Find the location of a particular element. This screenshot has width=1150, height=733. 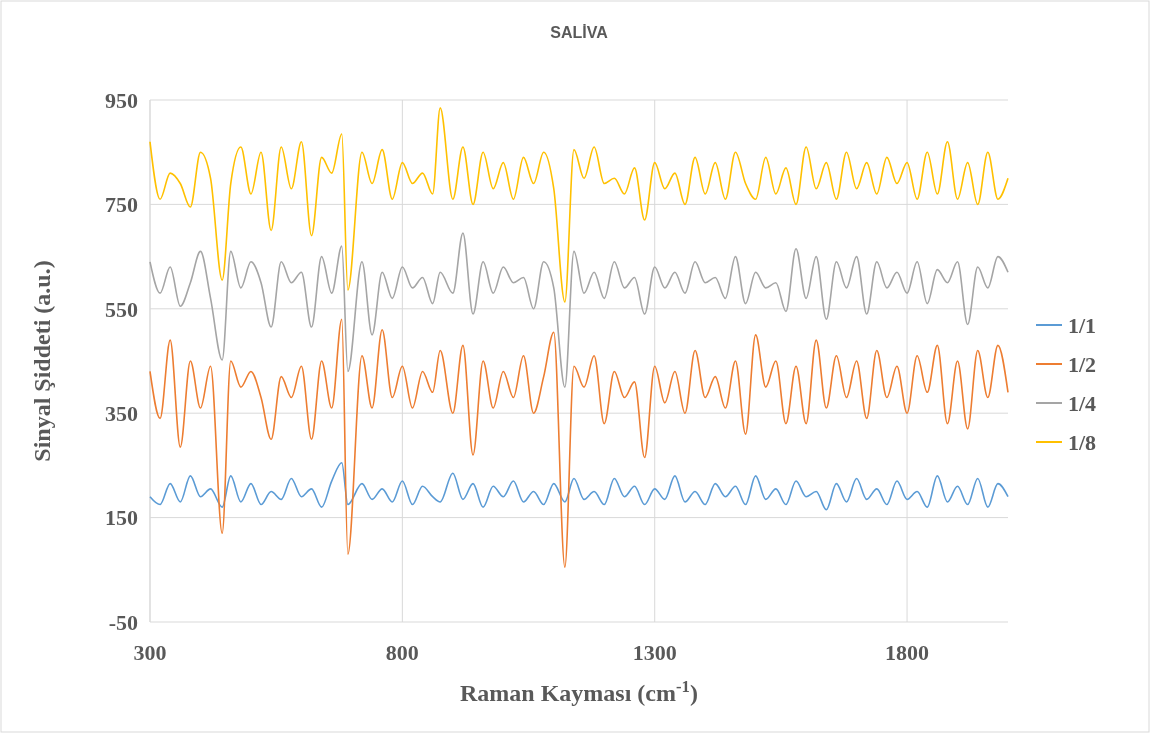

x-tick-label: 1800 is located at coordinates (907, 652).